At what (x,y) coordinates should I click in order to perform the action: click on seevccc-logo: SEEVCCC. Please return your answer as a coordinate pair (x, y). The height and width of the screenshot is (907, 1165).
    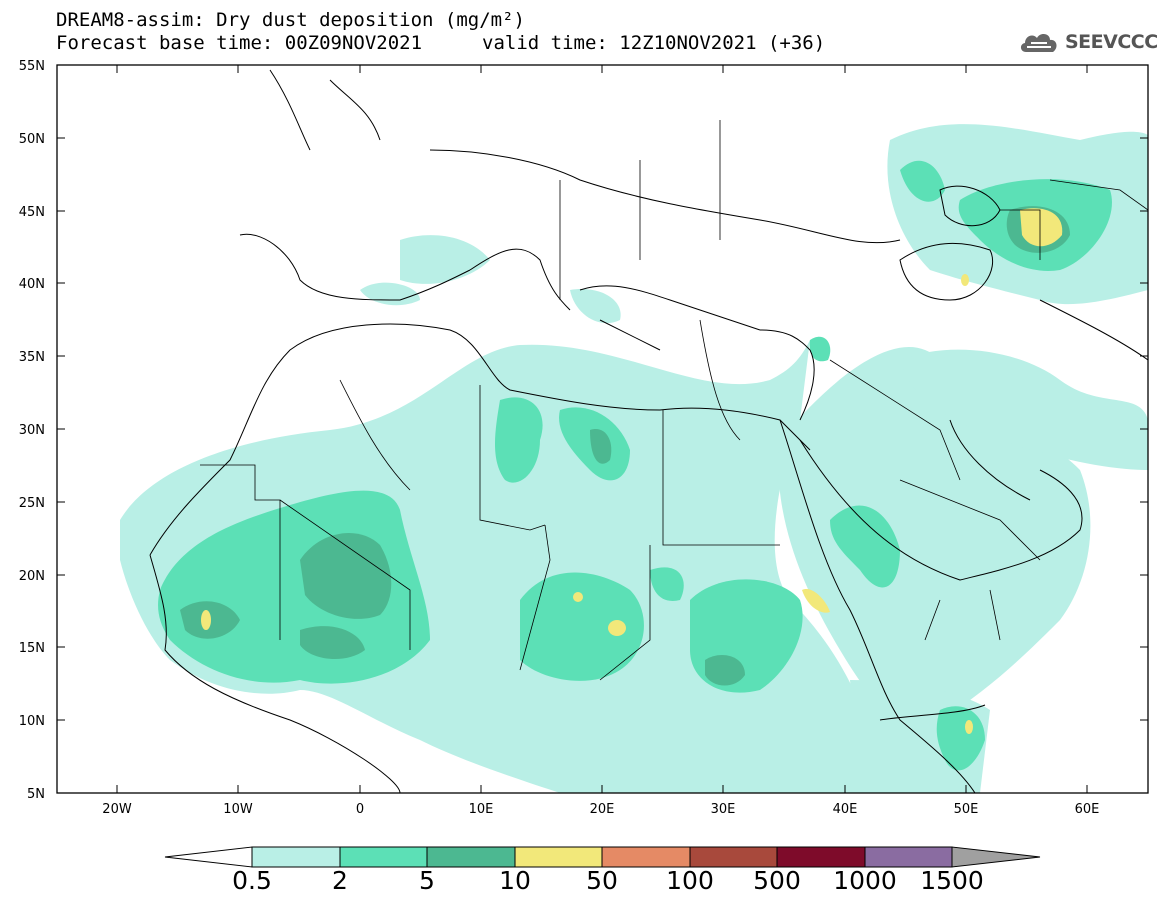
    Looking at the image, I should click on (1087, 42).